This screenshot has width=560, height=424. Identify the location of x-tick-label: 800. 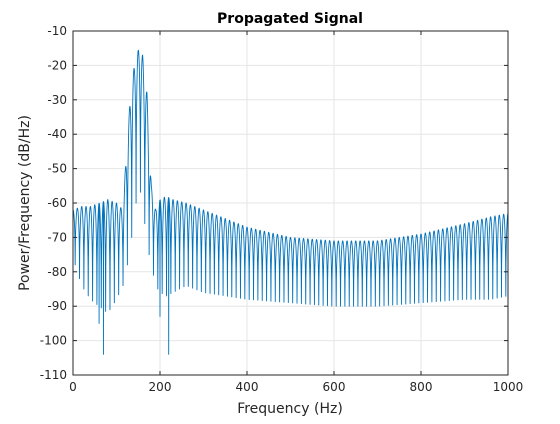
(421, 387).